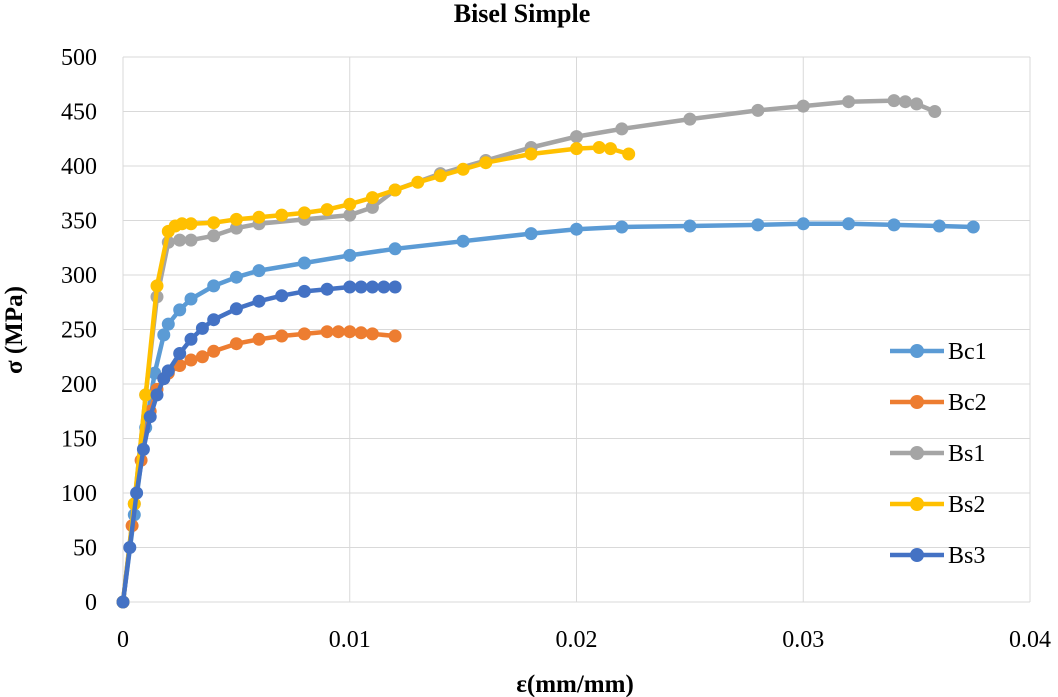 The height and width of the screenshot is (697, 1058). Describe the element at coordinates (938, 352) in the screenshot. I see `legend-item-bc1: Bc1` at that location.